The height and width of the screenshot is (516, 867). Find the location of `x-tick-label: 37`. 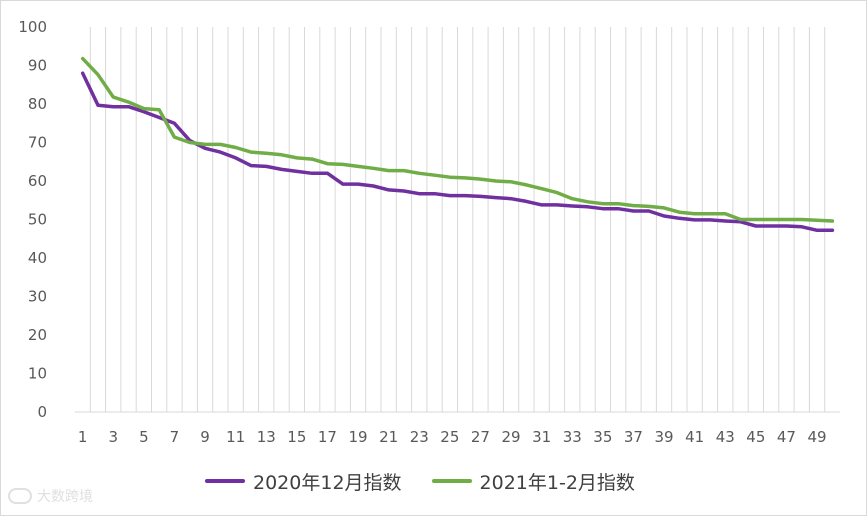

x-tick-label: 37 is located at coordinates (633, 437).